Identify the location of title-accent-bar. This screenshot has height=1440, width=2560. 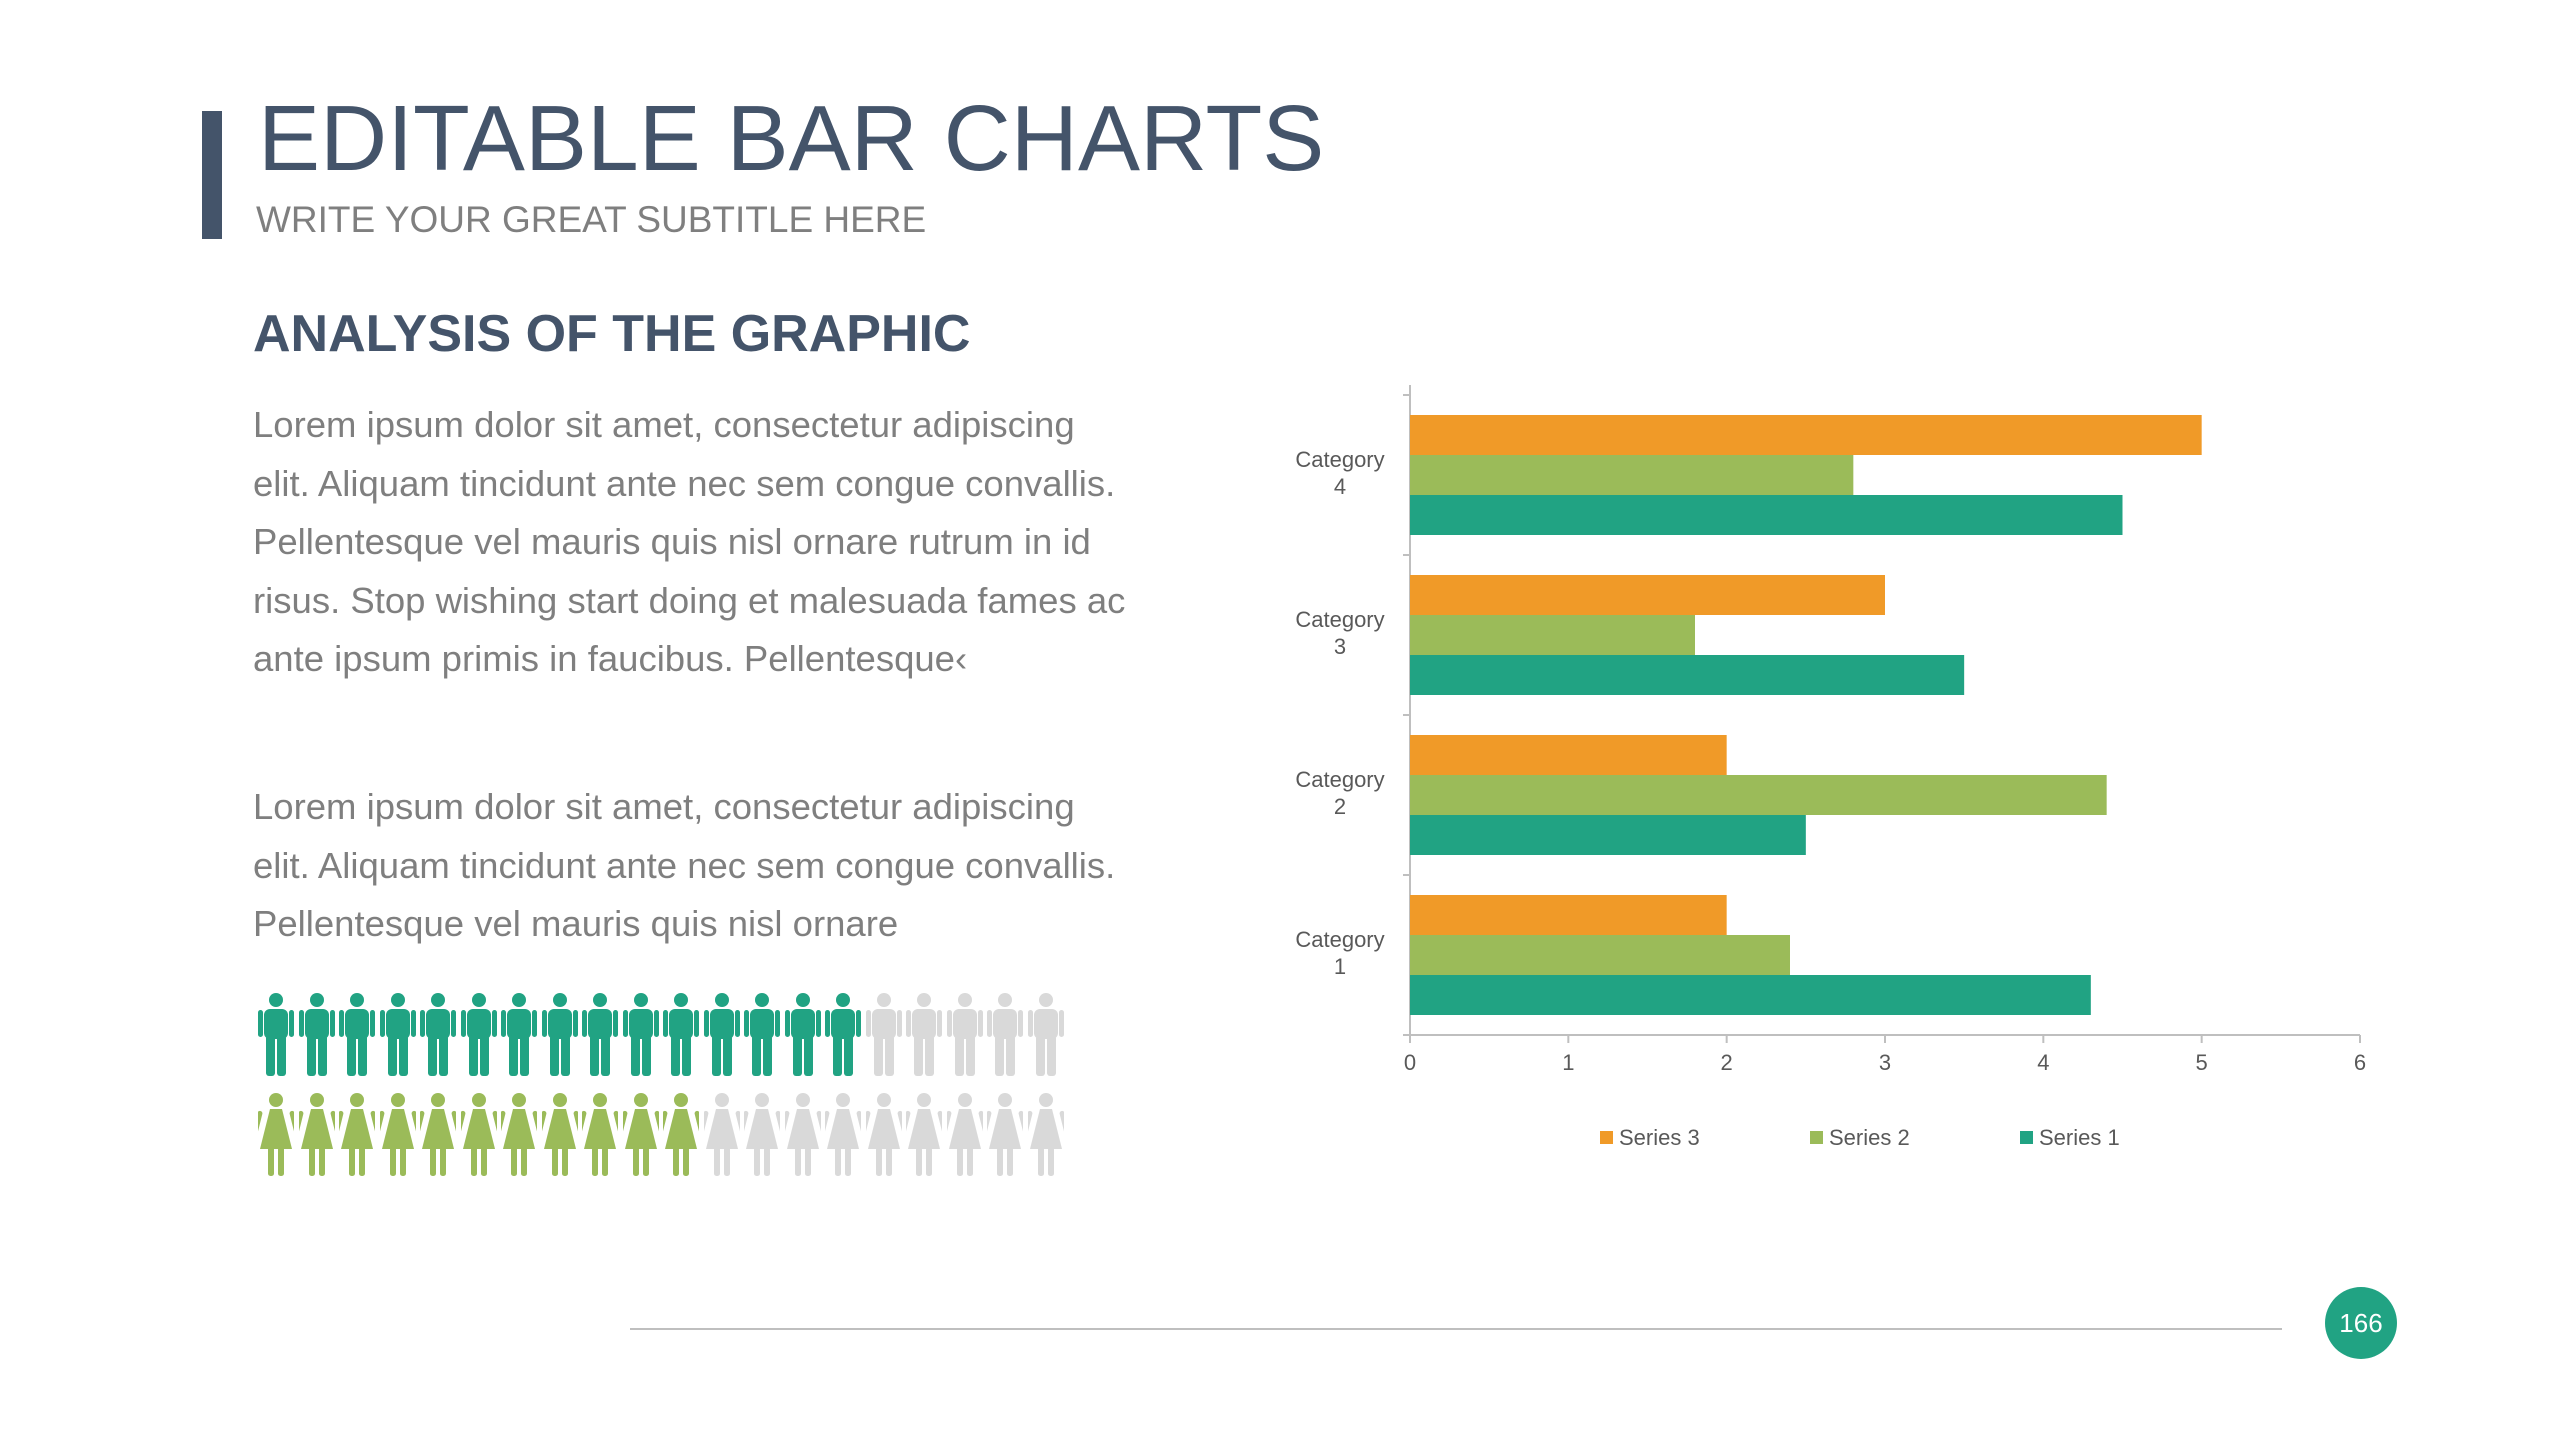
(212, 175).